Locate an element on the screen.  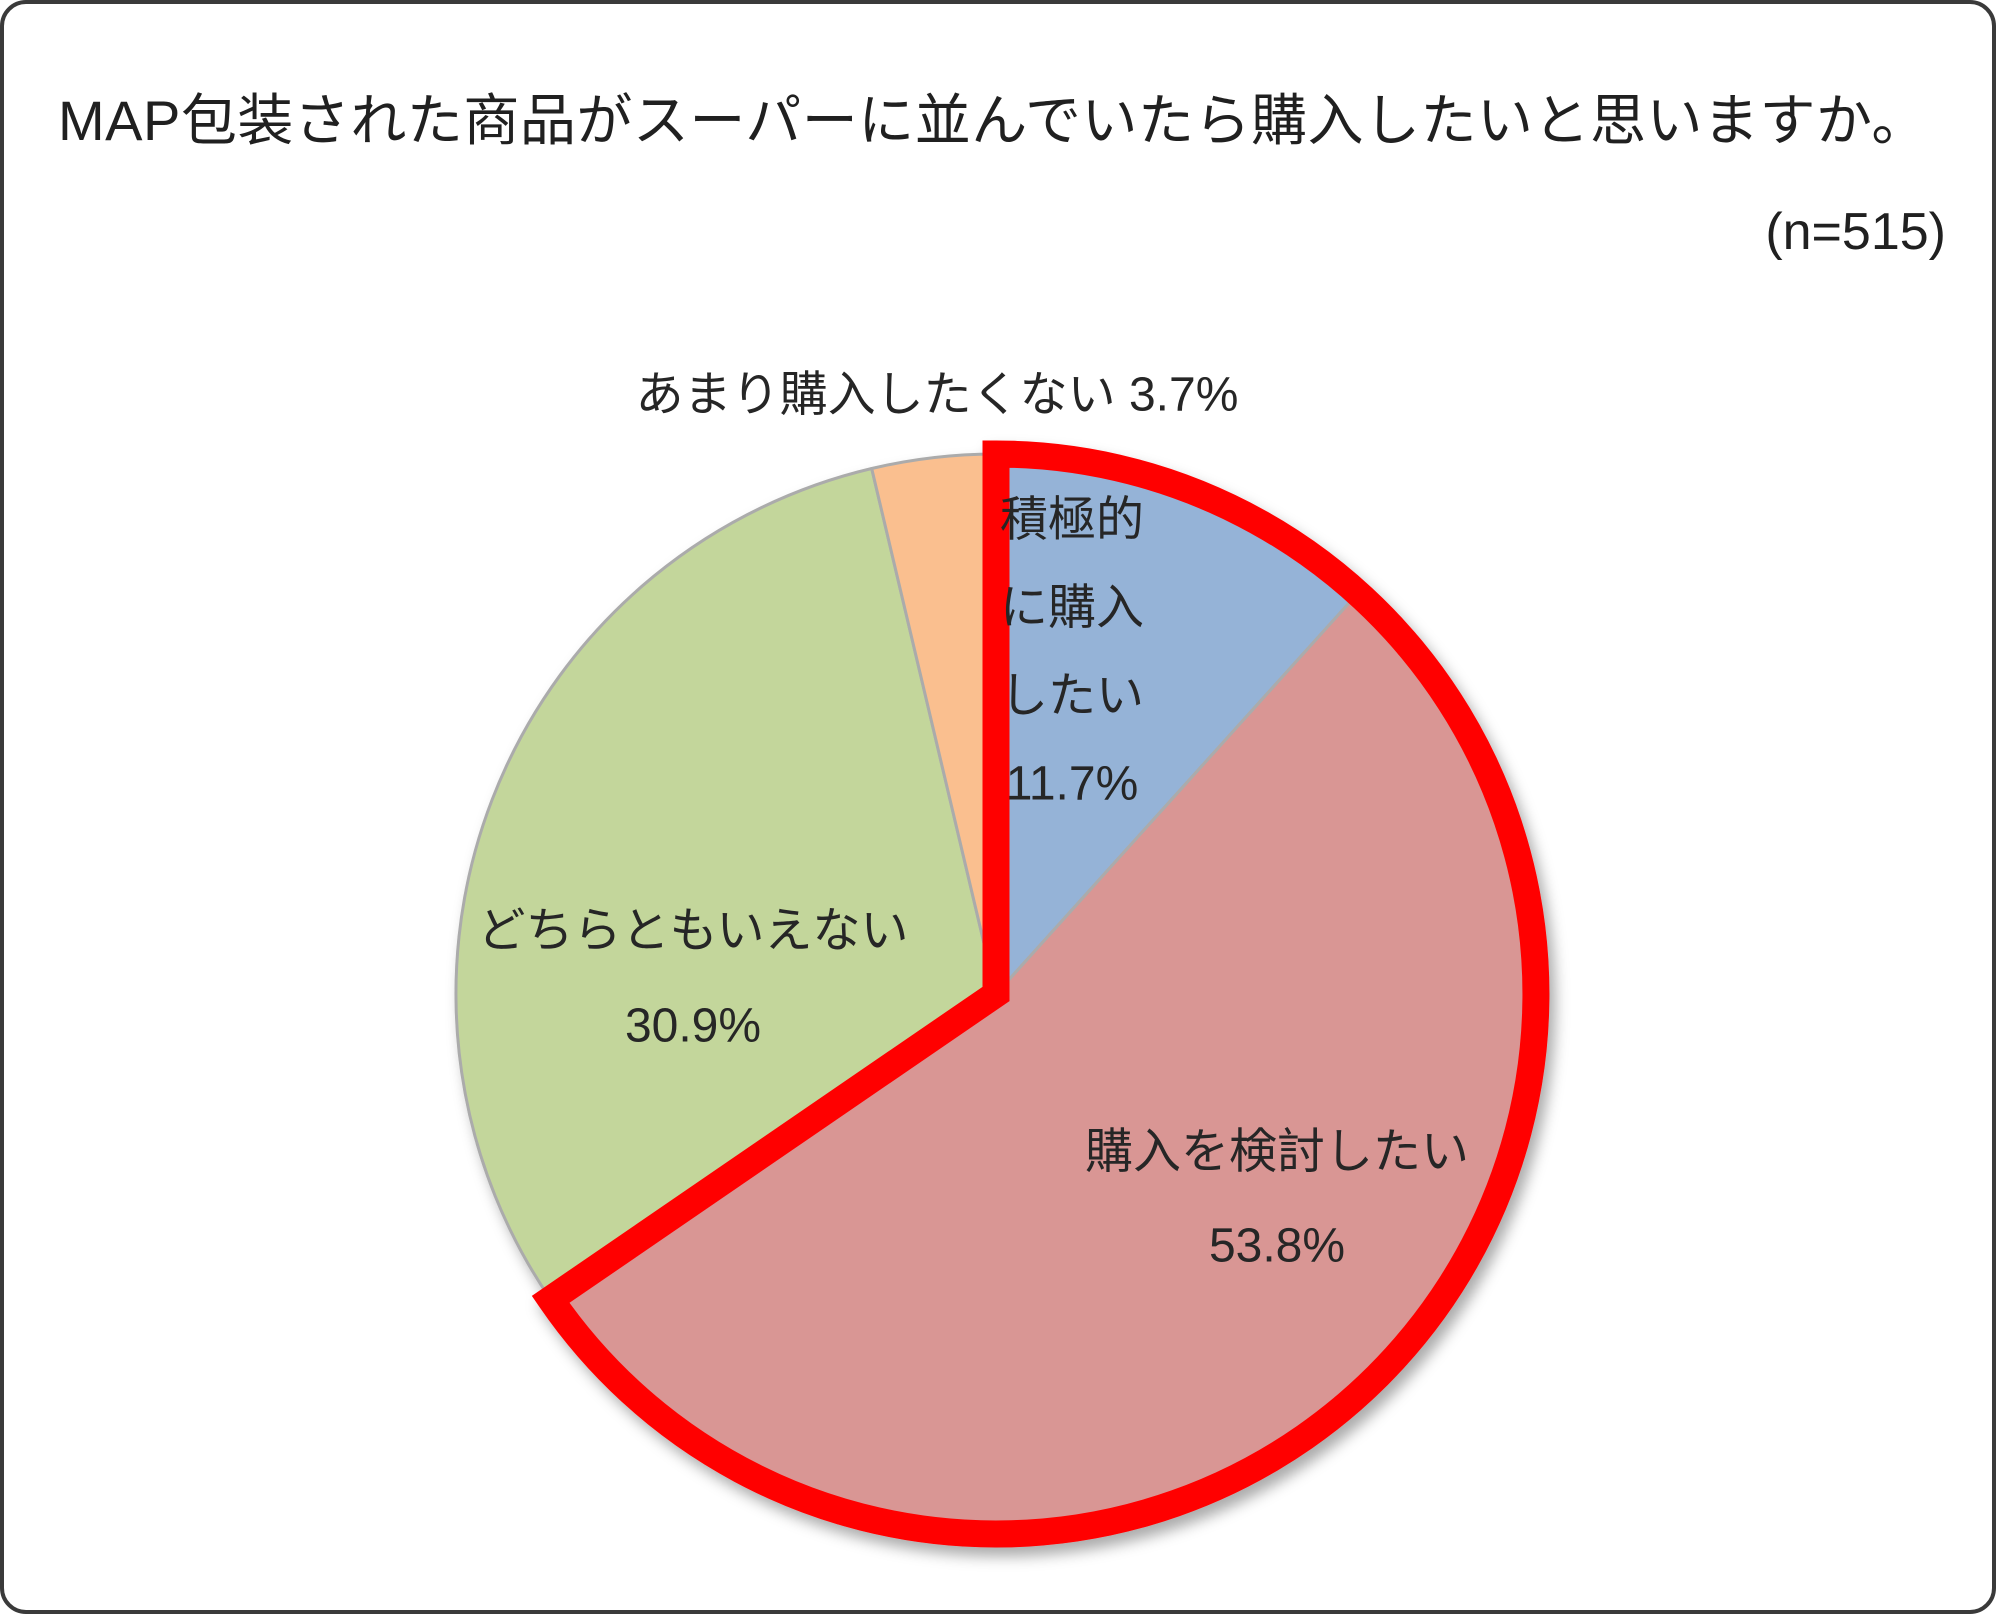
label-not-really-want-to-buy-text: あまり購入したくない 3.7% is located at coordinates (937, 395).